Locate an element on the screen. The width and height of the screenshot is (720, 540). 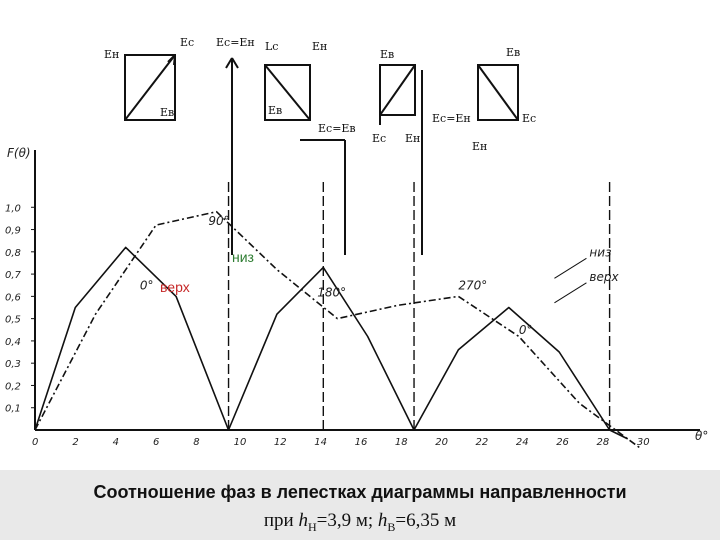
caption-band is located at coordinates (360, 505).